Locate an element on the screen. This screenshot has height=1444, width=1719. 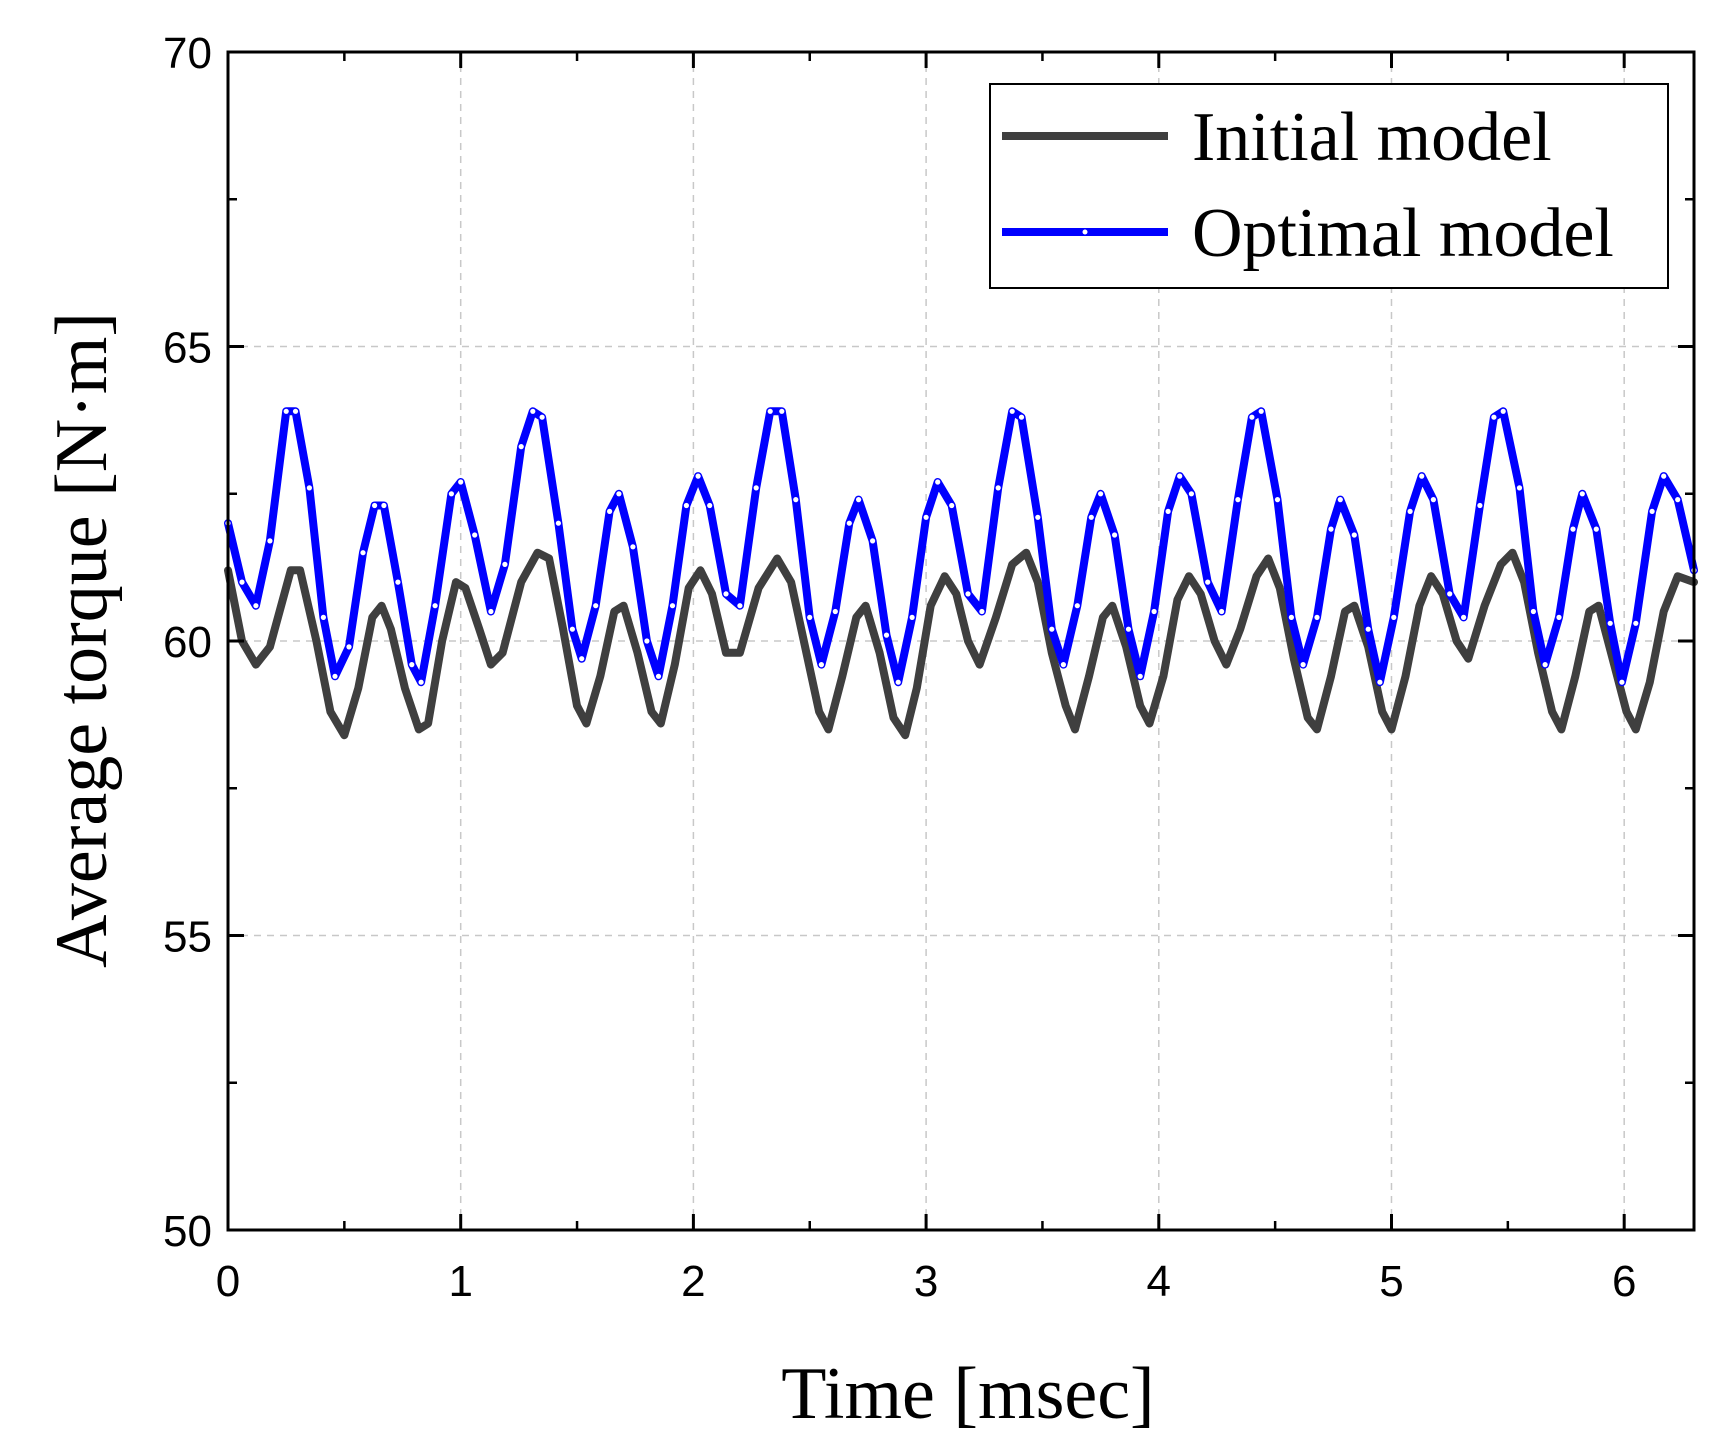
y-tick-label: 65 is located at coordinates (187, 348).